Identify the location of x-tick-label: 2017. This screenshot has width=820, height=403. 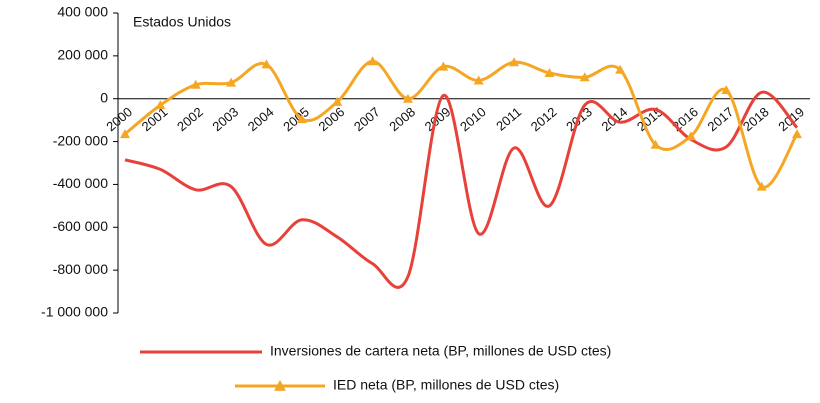
(721, 119).